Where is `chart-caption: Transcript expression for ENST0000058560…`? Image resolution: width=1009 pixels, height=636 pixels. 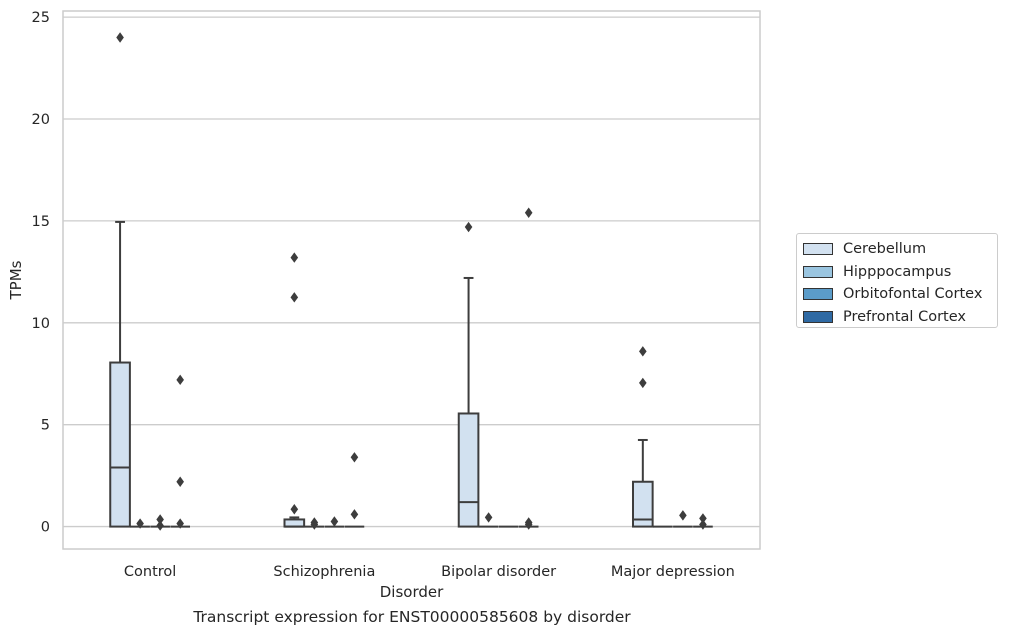 chart-caption: Transcript expression for ENST0000058560… is located at coordinates (412, 617).